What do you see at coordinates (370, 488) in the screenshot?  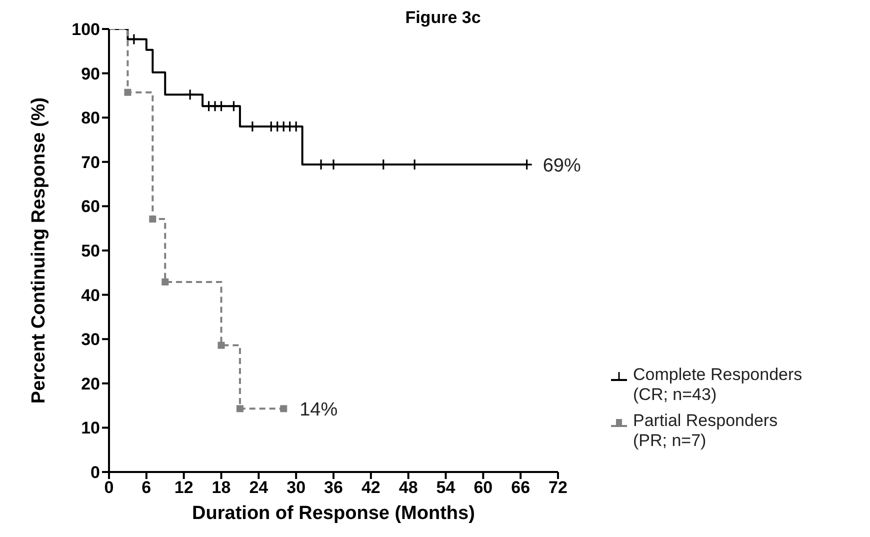 I see `x-tick-label: 42` at bounding box center [370, 488].